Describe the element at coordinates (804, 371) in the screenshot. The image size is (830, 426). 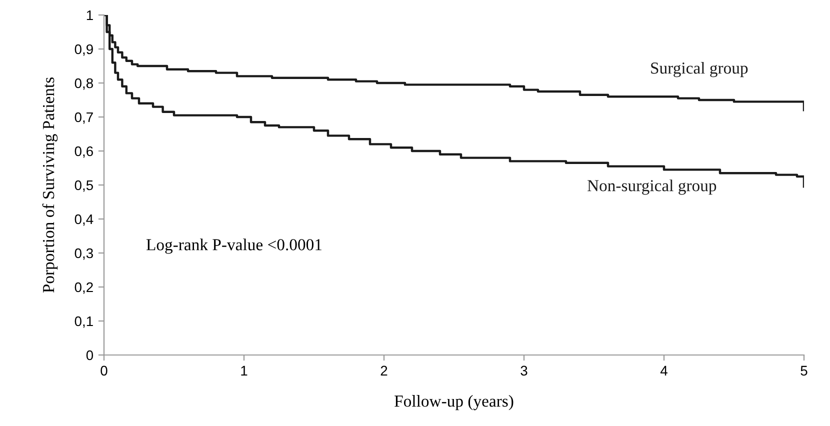
I see `x-tick-label: 5` at that location.